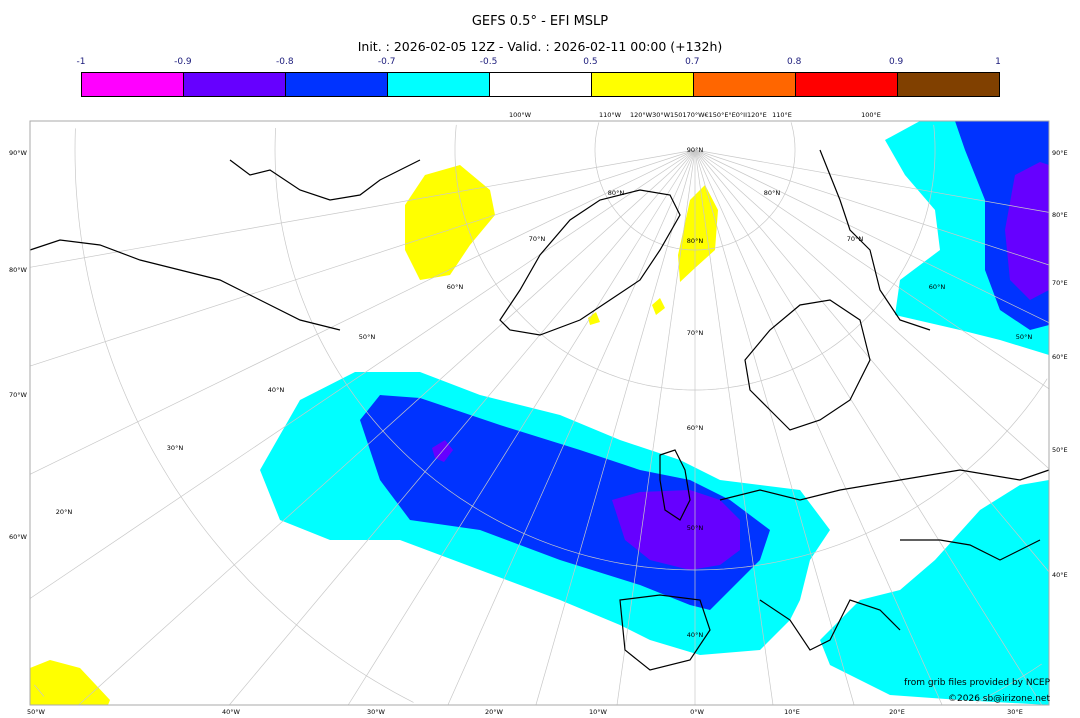 The width and height of the screenshot is (1080, 718). Describe the element at coordinates (934, 592) in the screenshot. I see `efi-cyan-southeast` at that location.